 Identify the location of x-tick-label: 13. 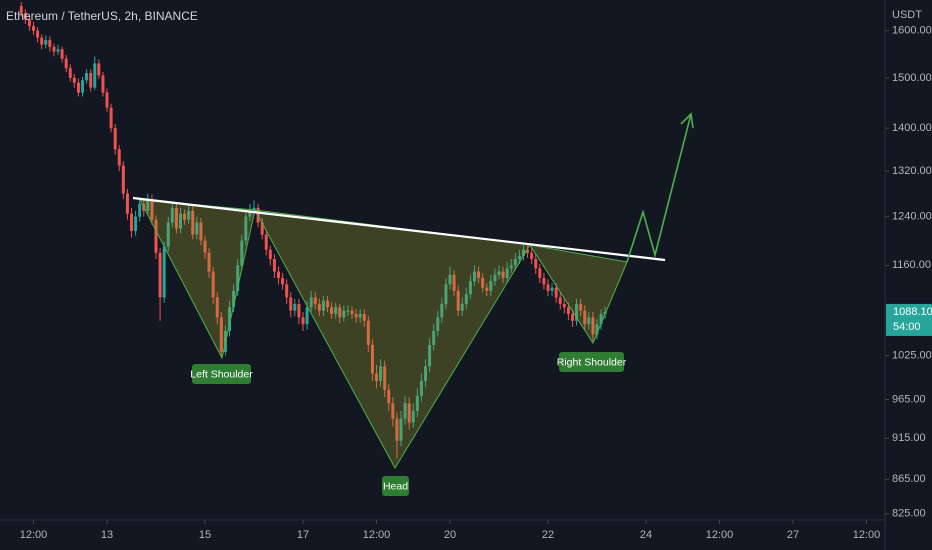
(107, 535).